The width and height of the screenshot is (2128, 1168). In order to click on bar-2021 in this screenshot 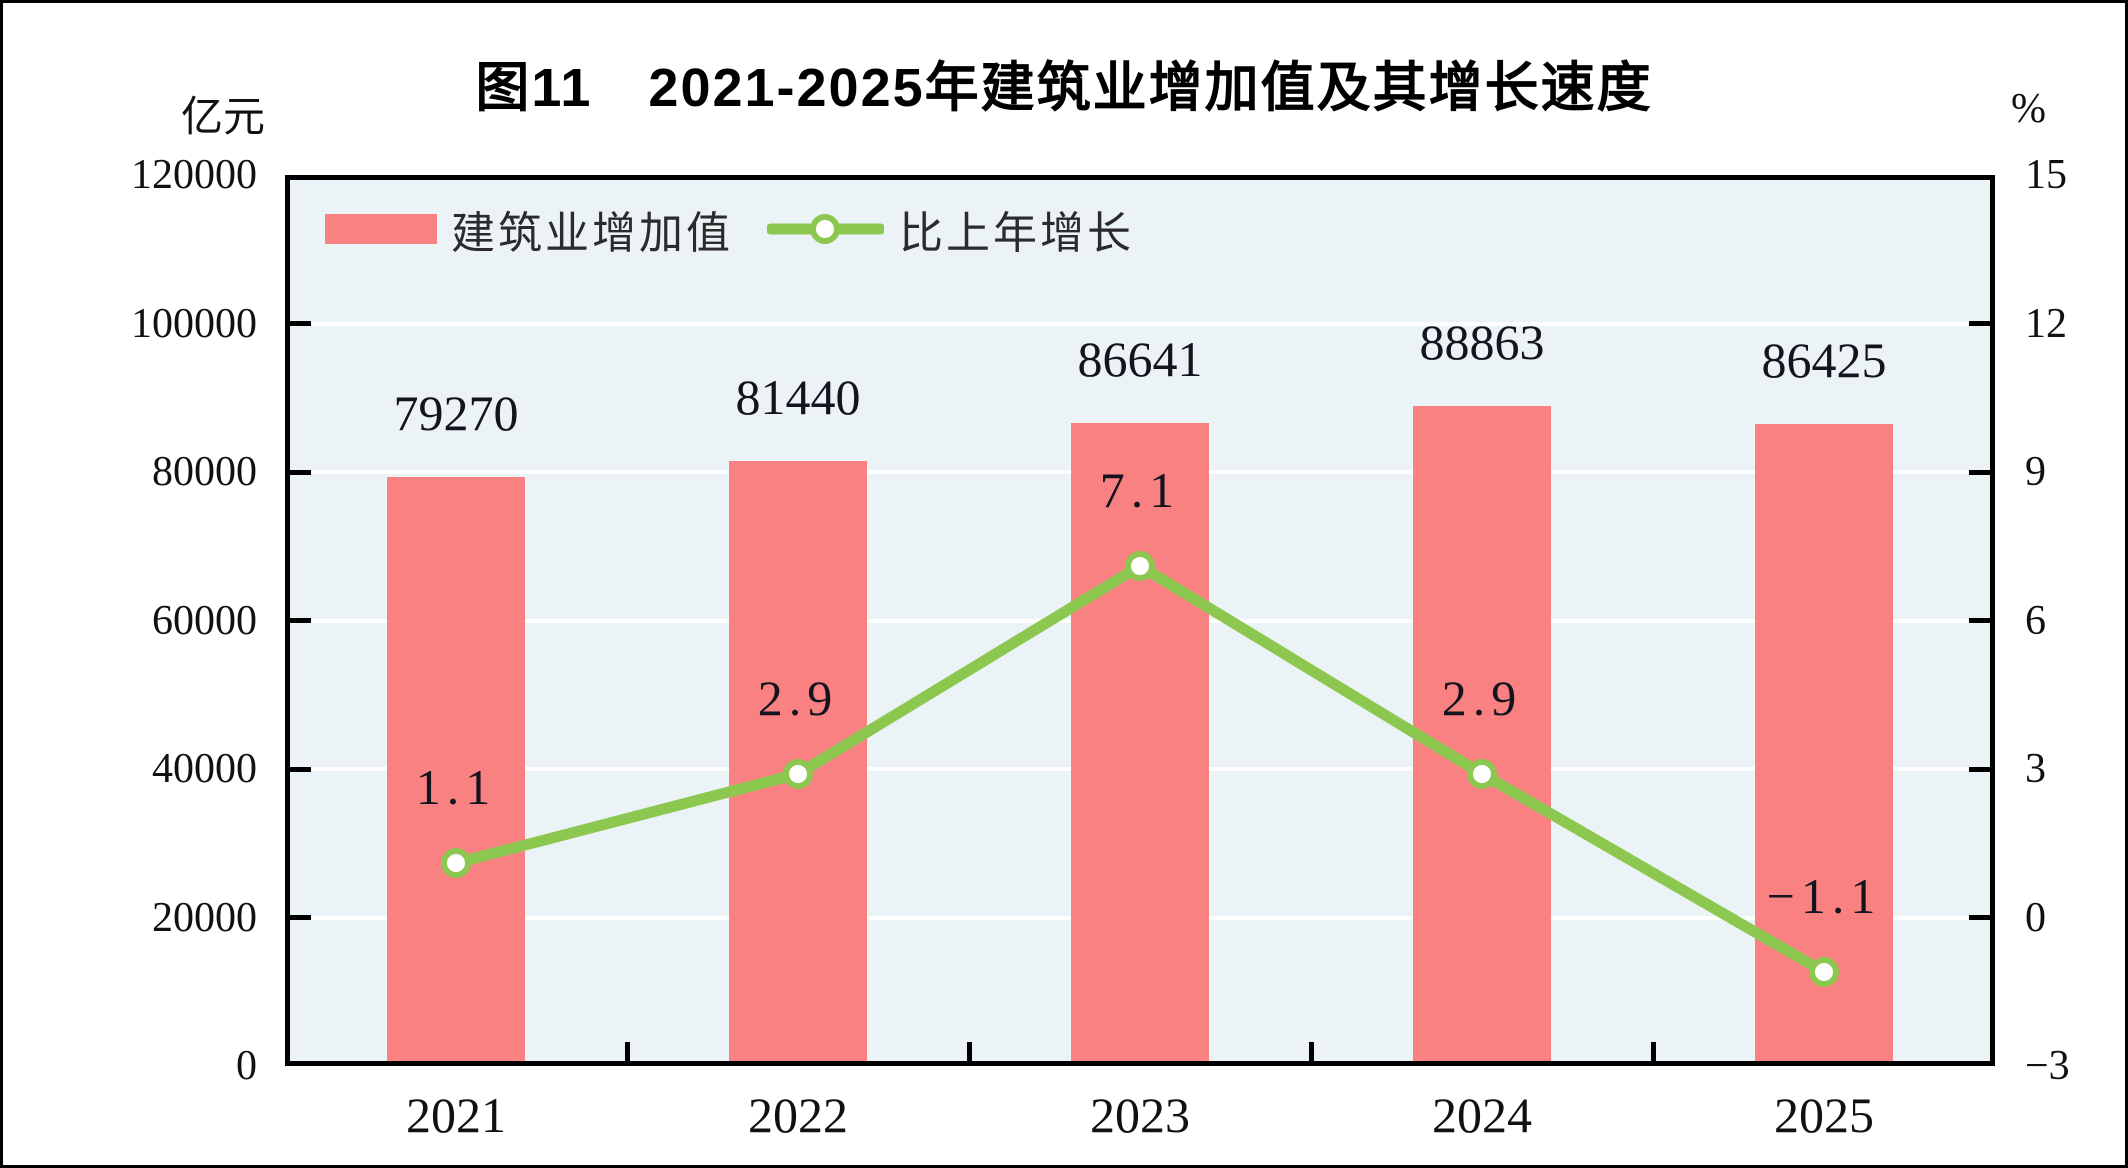, I will do `click(456, 771)`.